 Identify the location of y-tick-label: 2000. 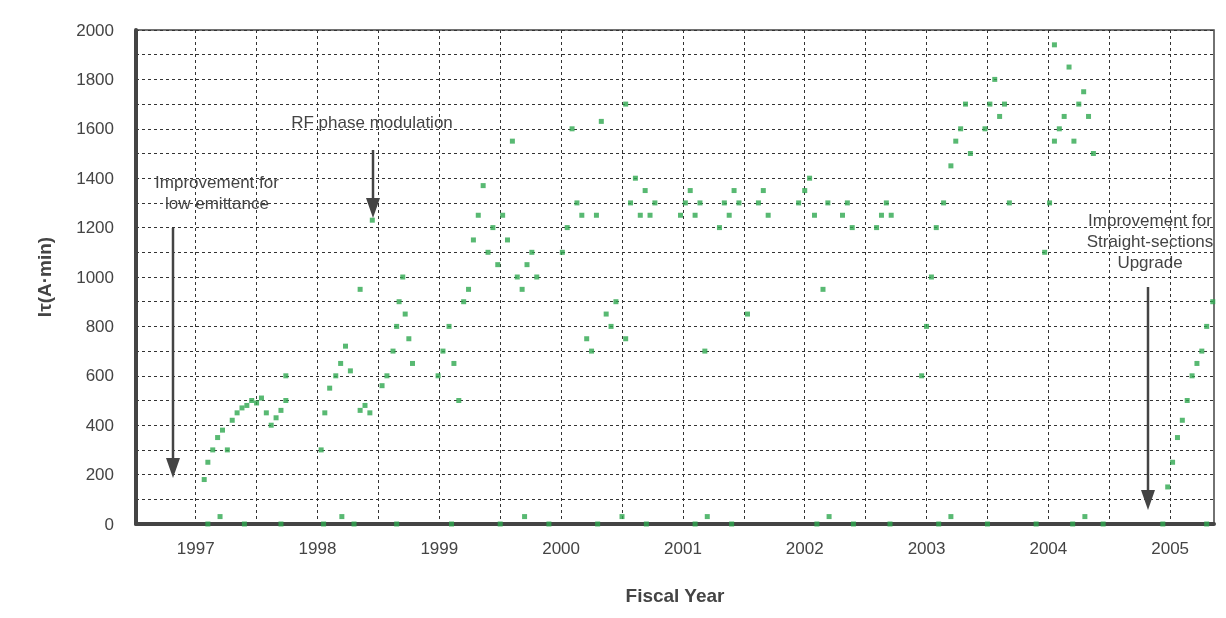
(95, 30).